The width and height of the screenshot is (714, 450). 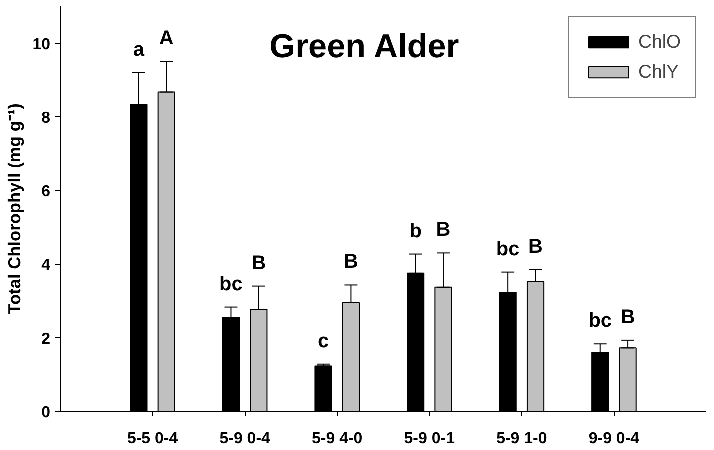 I want to click on legend-label: ChlO, so click(x=659, y=42).